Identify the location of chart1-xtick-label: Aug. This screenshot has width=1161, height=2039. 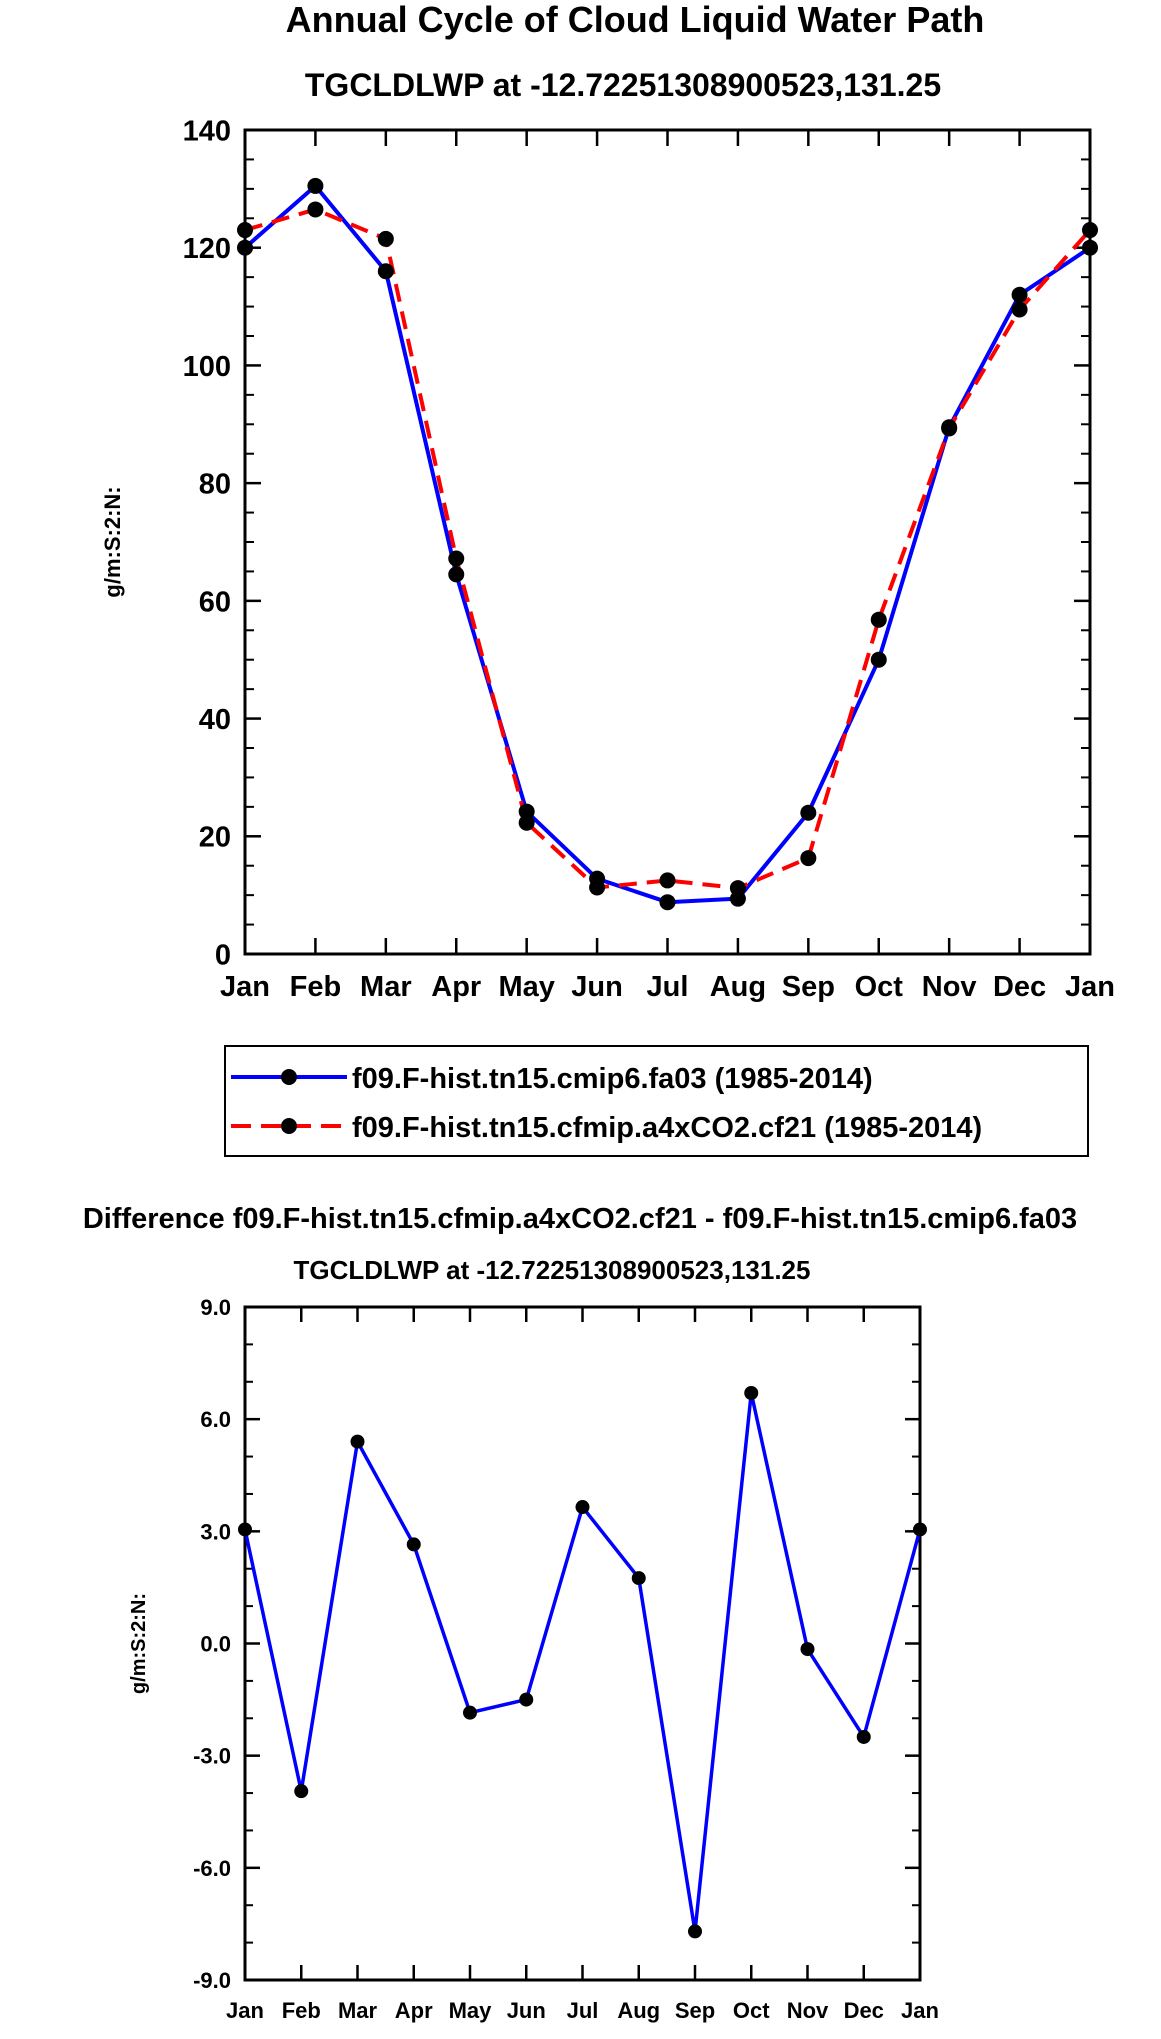
(738, 987).